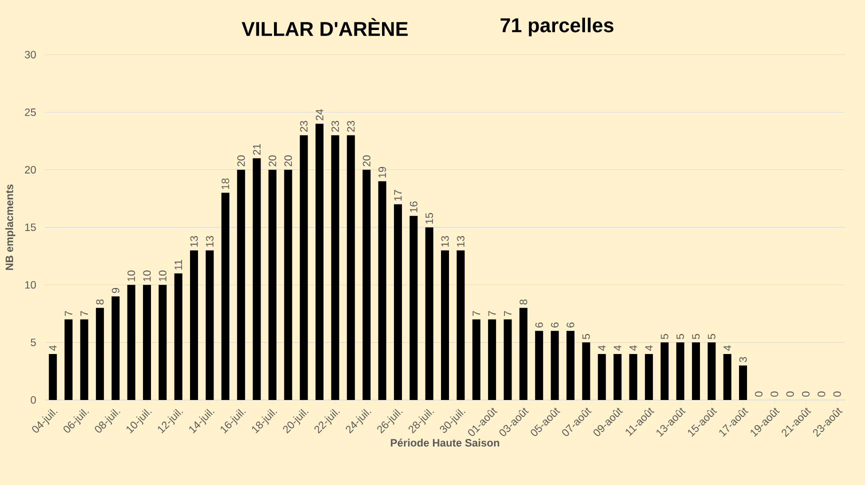  What do you see at coordinates (30, 112) in the screenshot?
I see `y-tick-label: 25` at bounding box center [30, 112].